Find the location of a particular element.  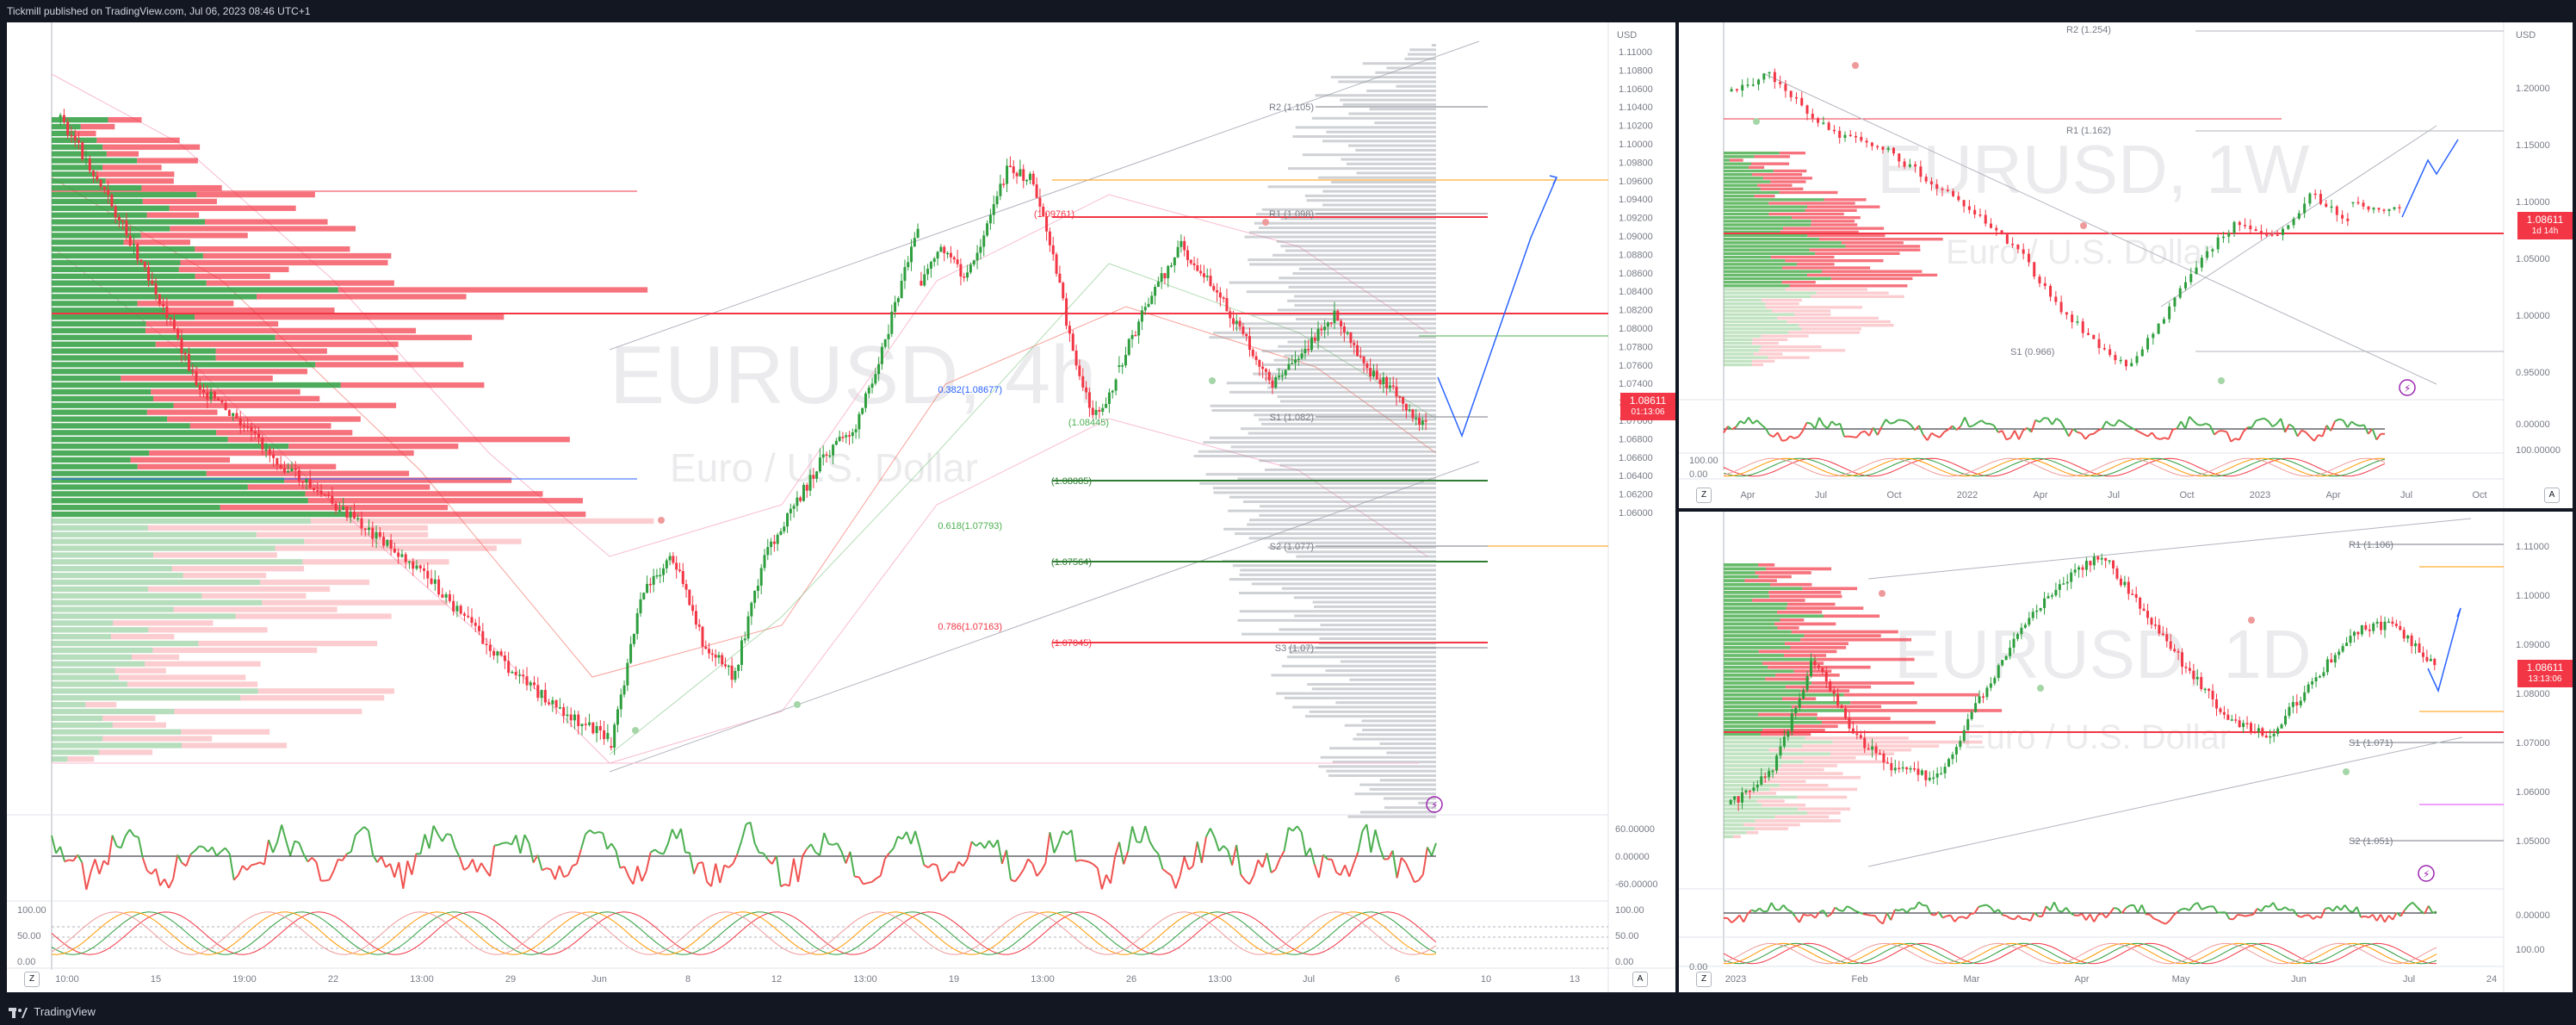

weekly-auto-scale-button: A is located at coordinates (2552, 495).